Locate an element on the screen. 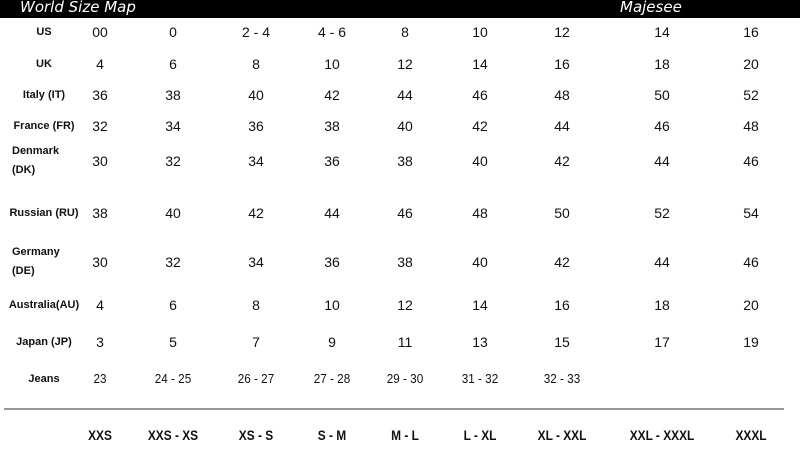 The width and height of the screenshot is (800, 467). size-label: XS - S is located at coordinates (256, 435).